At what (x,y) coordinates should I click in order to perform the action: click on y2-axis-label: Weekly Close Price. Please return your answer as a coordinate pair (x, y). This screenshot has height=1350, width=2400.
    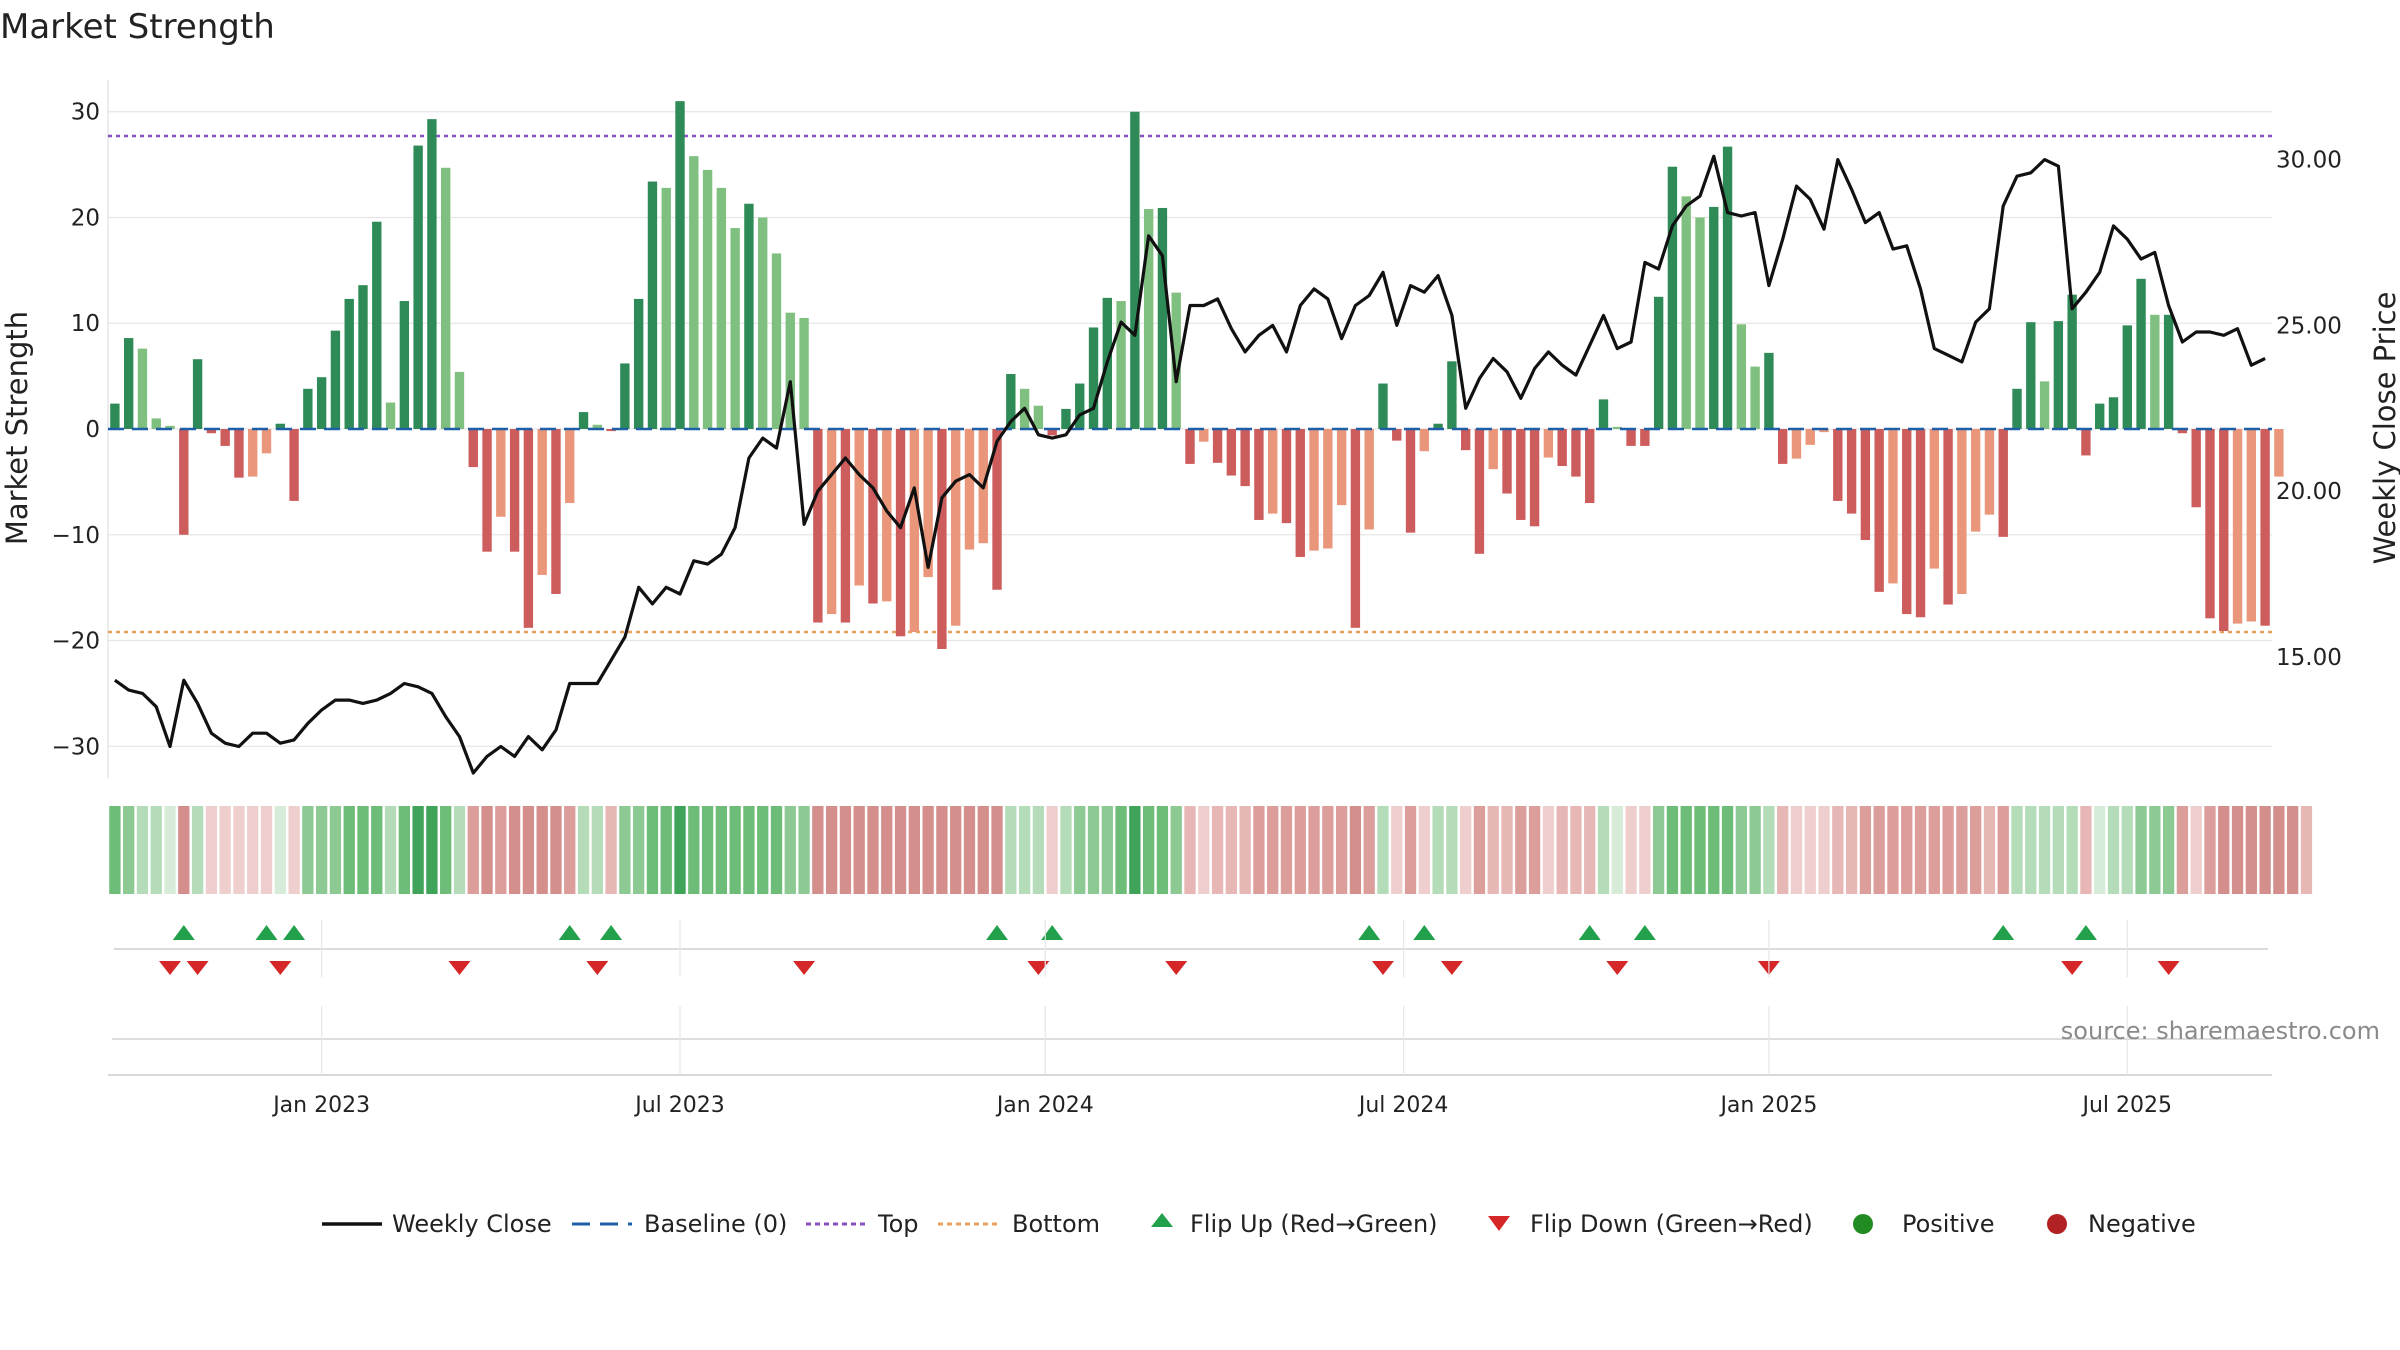
    Looking at the image, I should click on (2384, 428).